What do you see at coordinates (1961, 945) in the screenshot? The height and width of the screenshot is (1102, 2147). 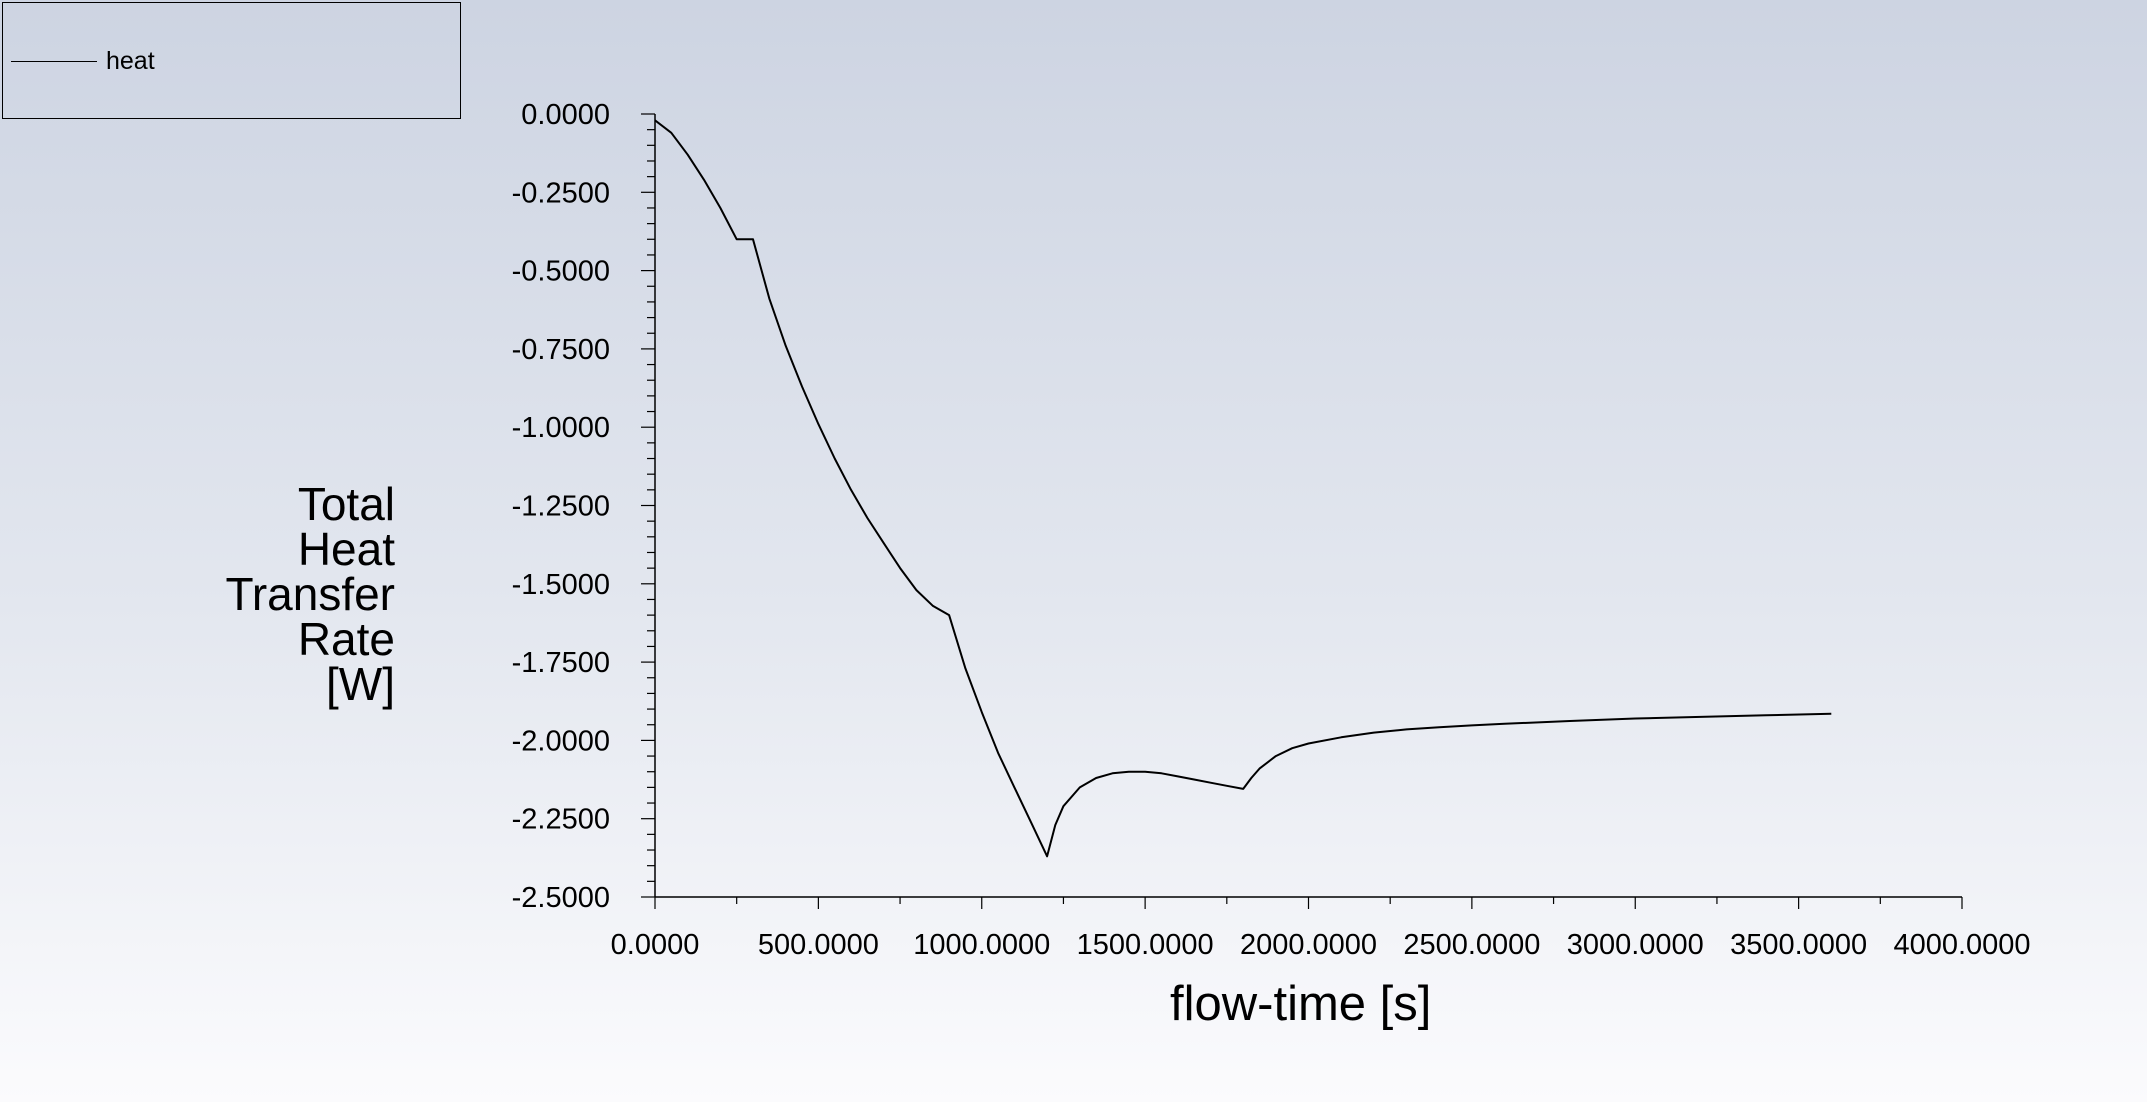 I see `x-tick-label: 4000.0000` at bounding box center [1961, 945].